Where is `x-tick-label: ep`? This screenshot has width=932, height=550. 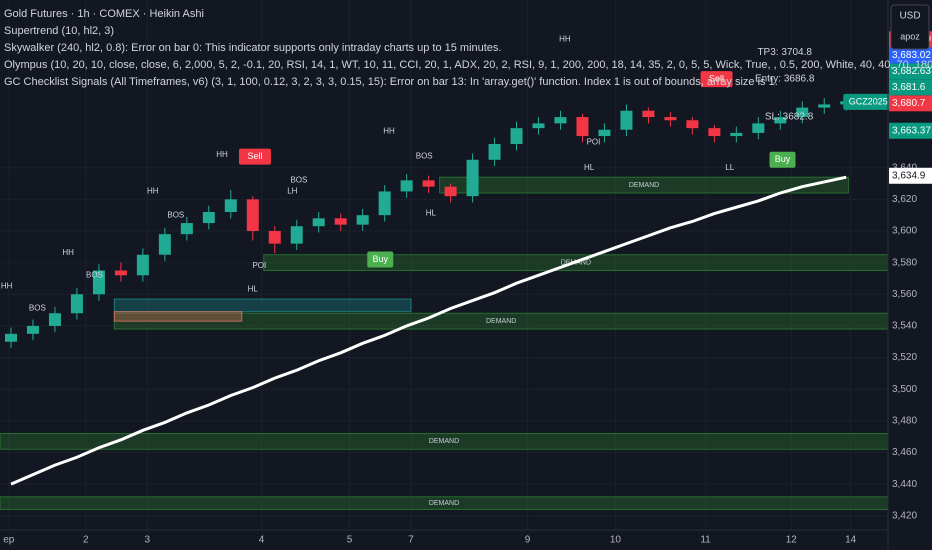 x-tick-label: ep is located at coordinates (9, 540).